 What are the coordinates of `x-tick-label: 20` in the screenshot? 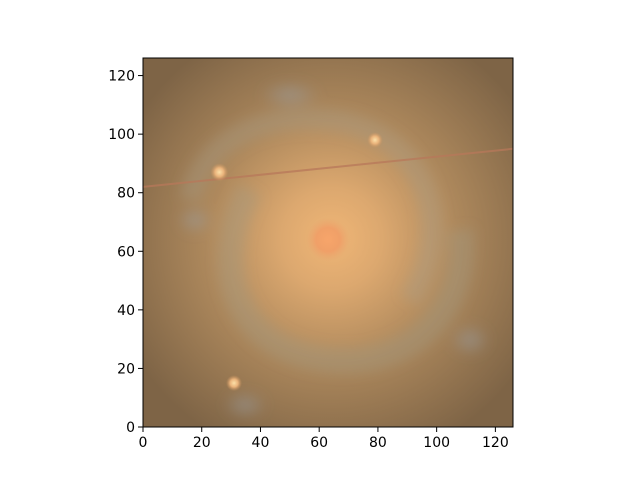 It's located at (202, 443).